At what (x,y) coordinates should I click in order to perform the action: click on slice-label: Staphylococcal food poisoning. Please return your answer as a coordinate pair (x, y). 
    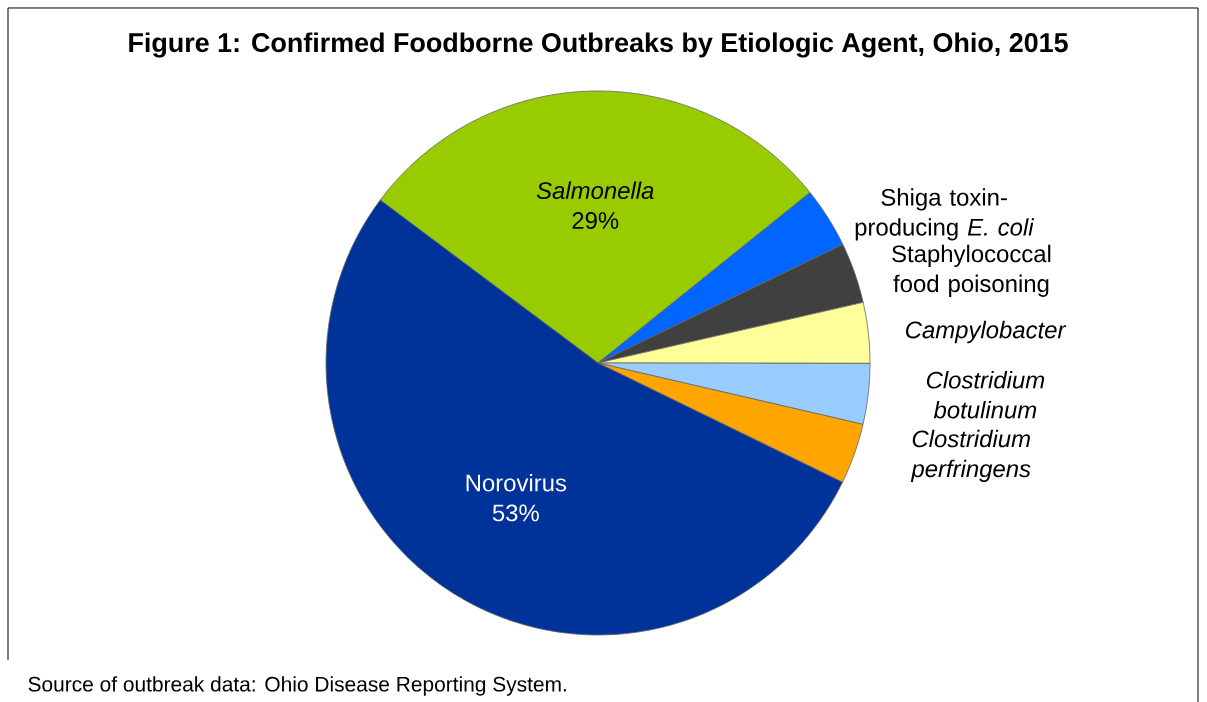
    Looking at the image, I should click on (971, 270).